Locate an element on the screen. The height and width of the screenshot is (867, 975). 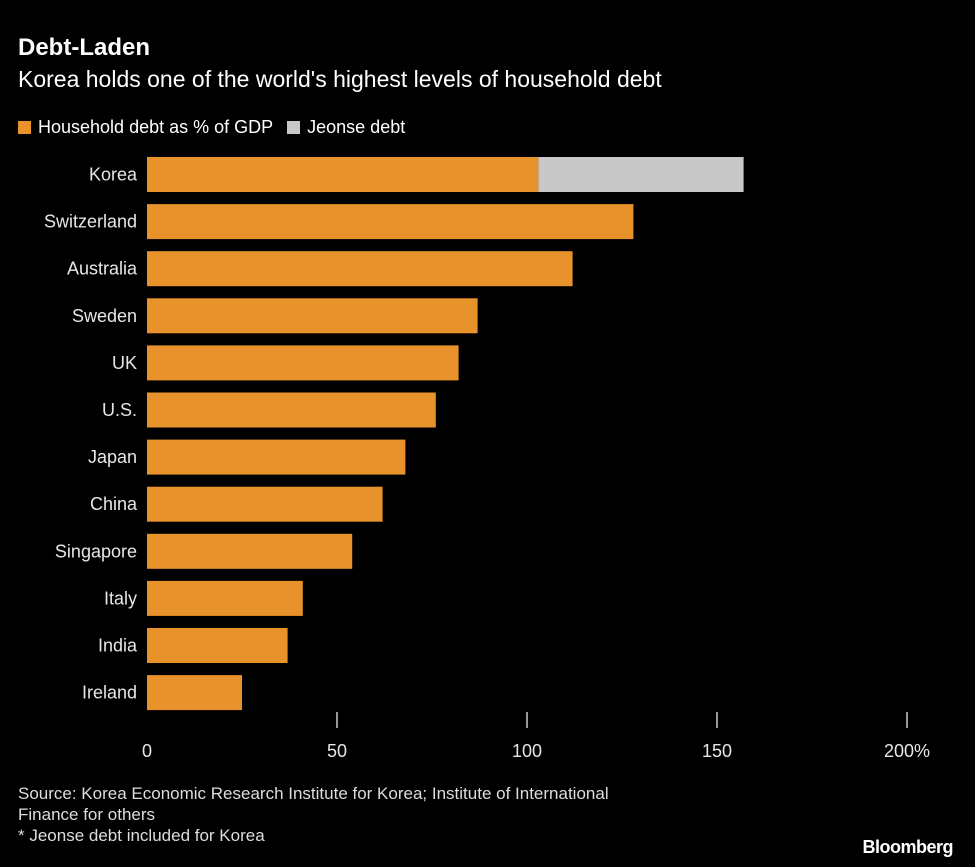
x-tick-label: 50 is located at coordinates (337, 751).